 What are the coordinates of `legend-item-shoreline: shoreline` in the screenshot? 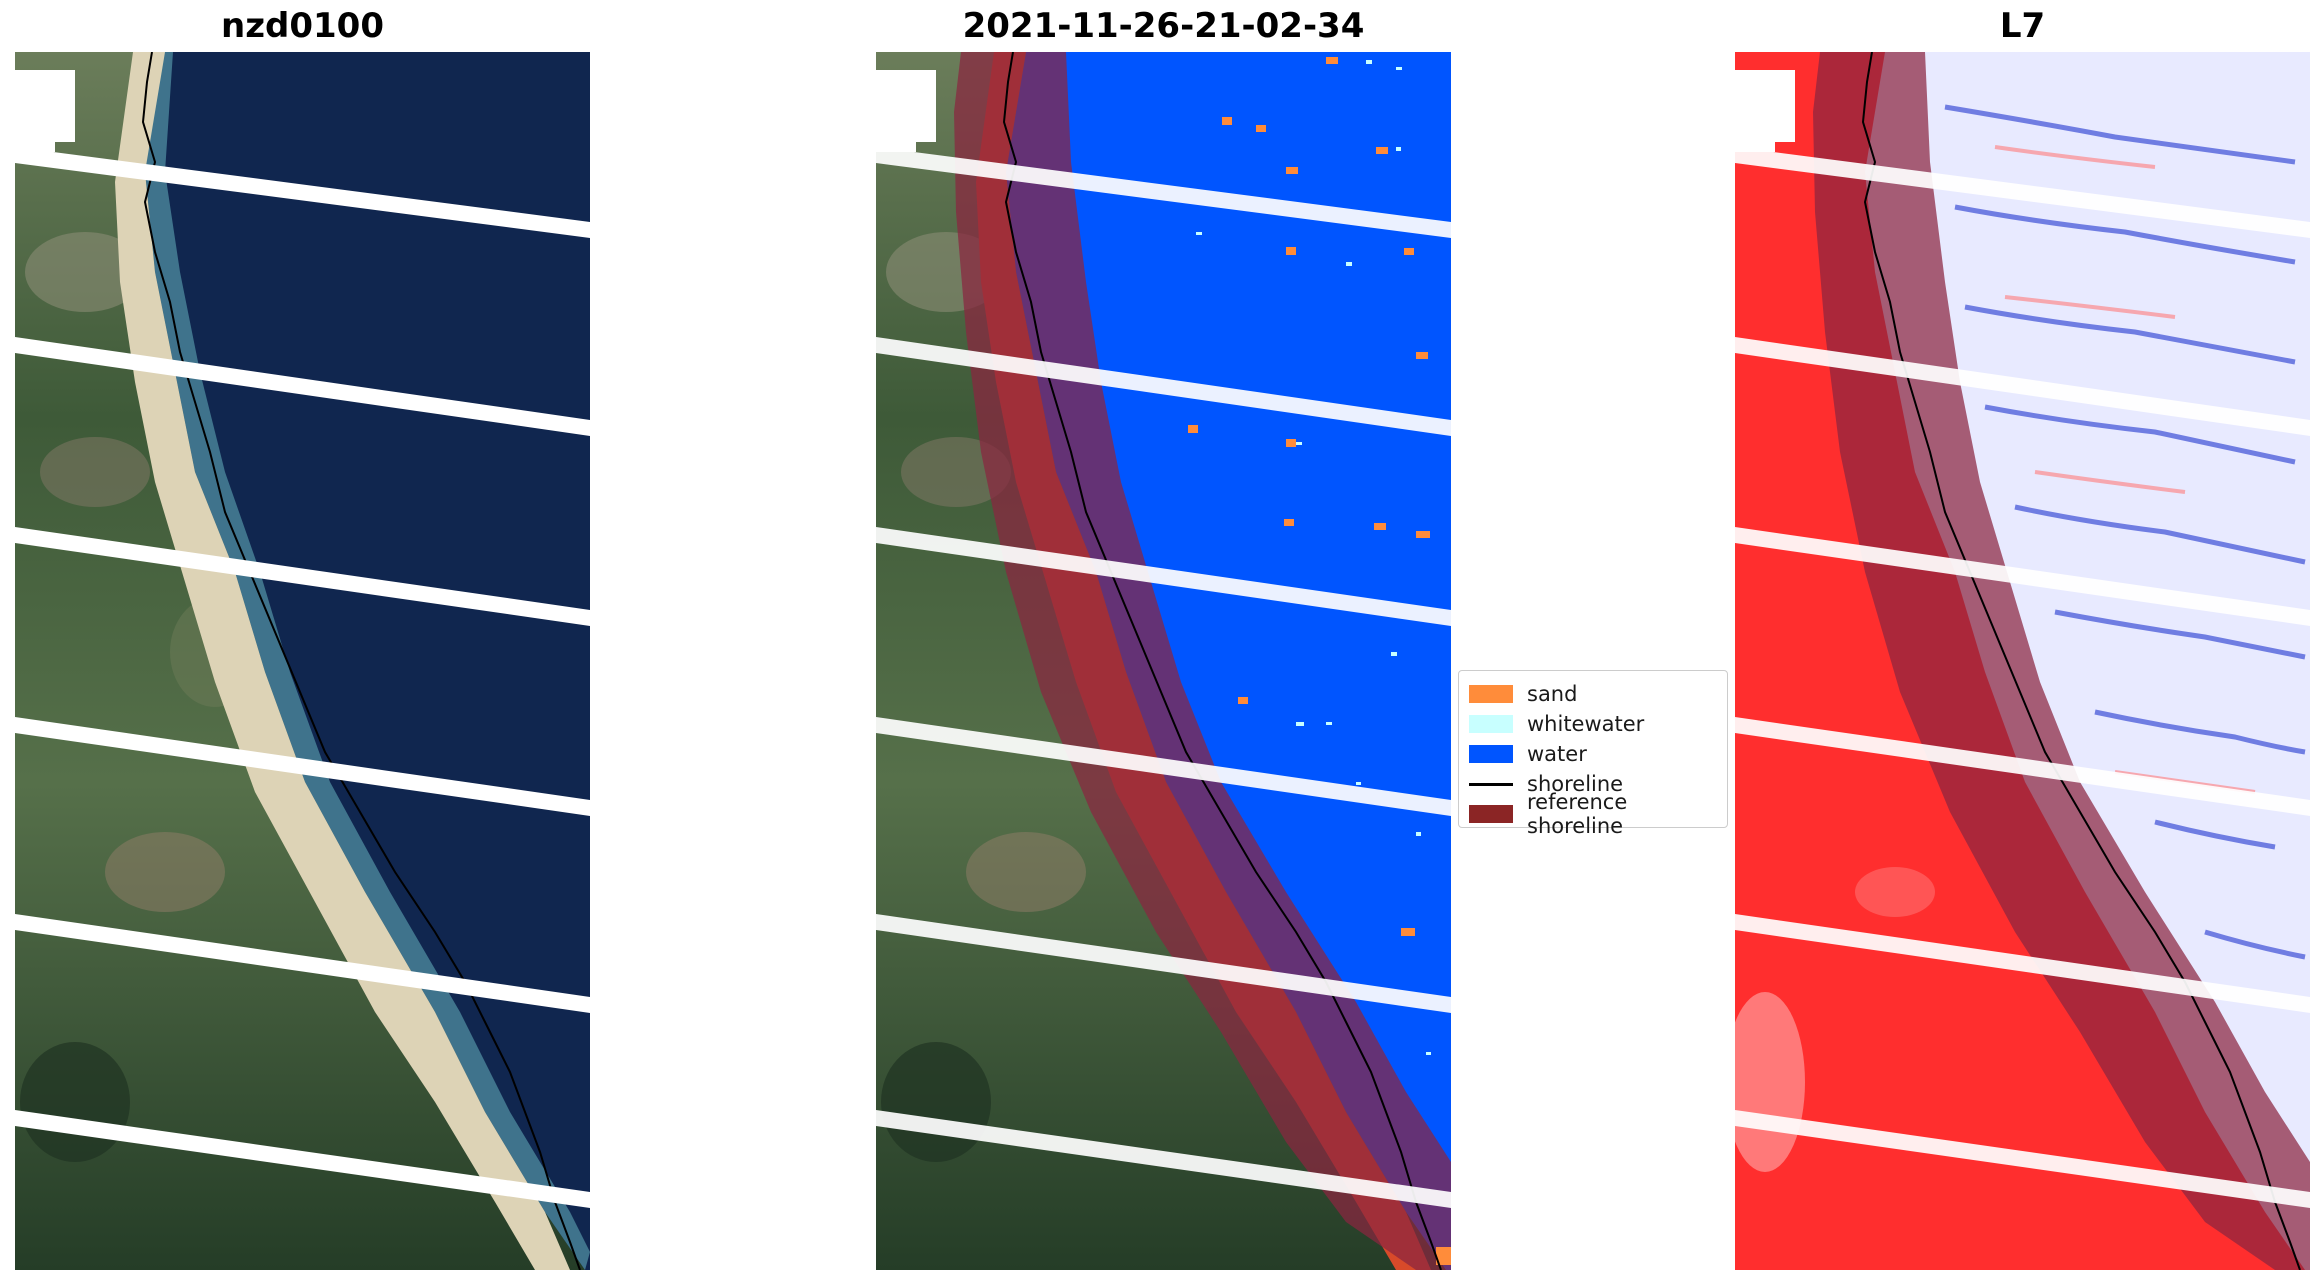 It's located at (1593, 784).